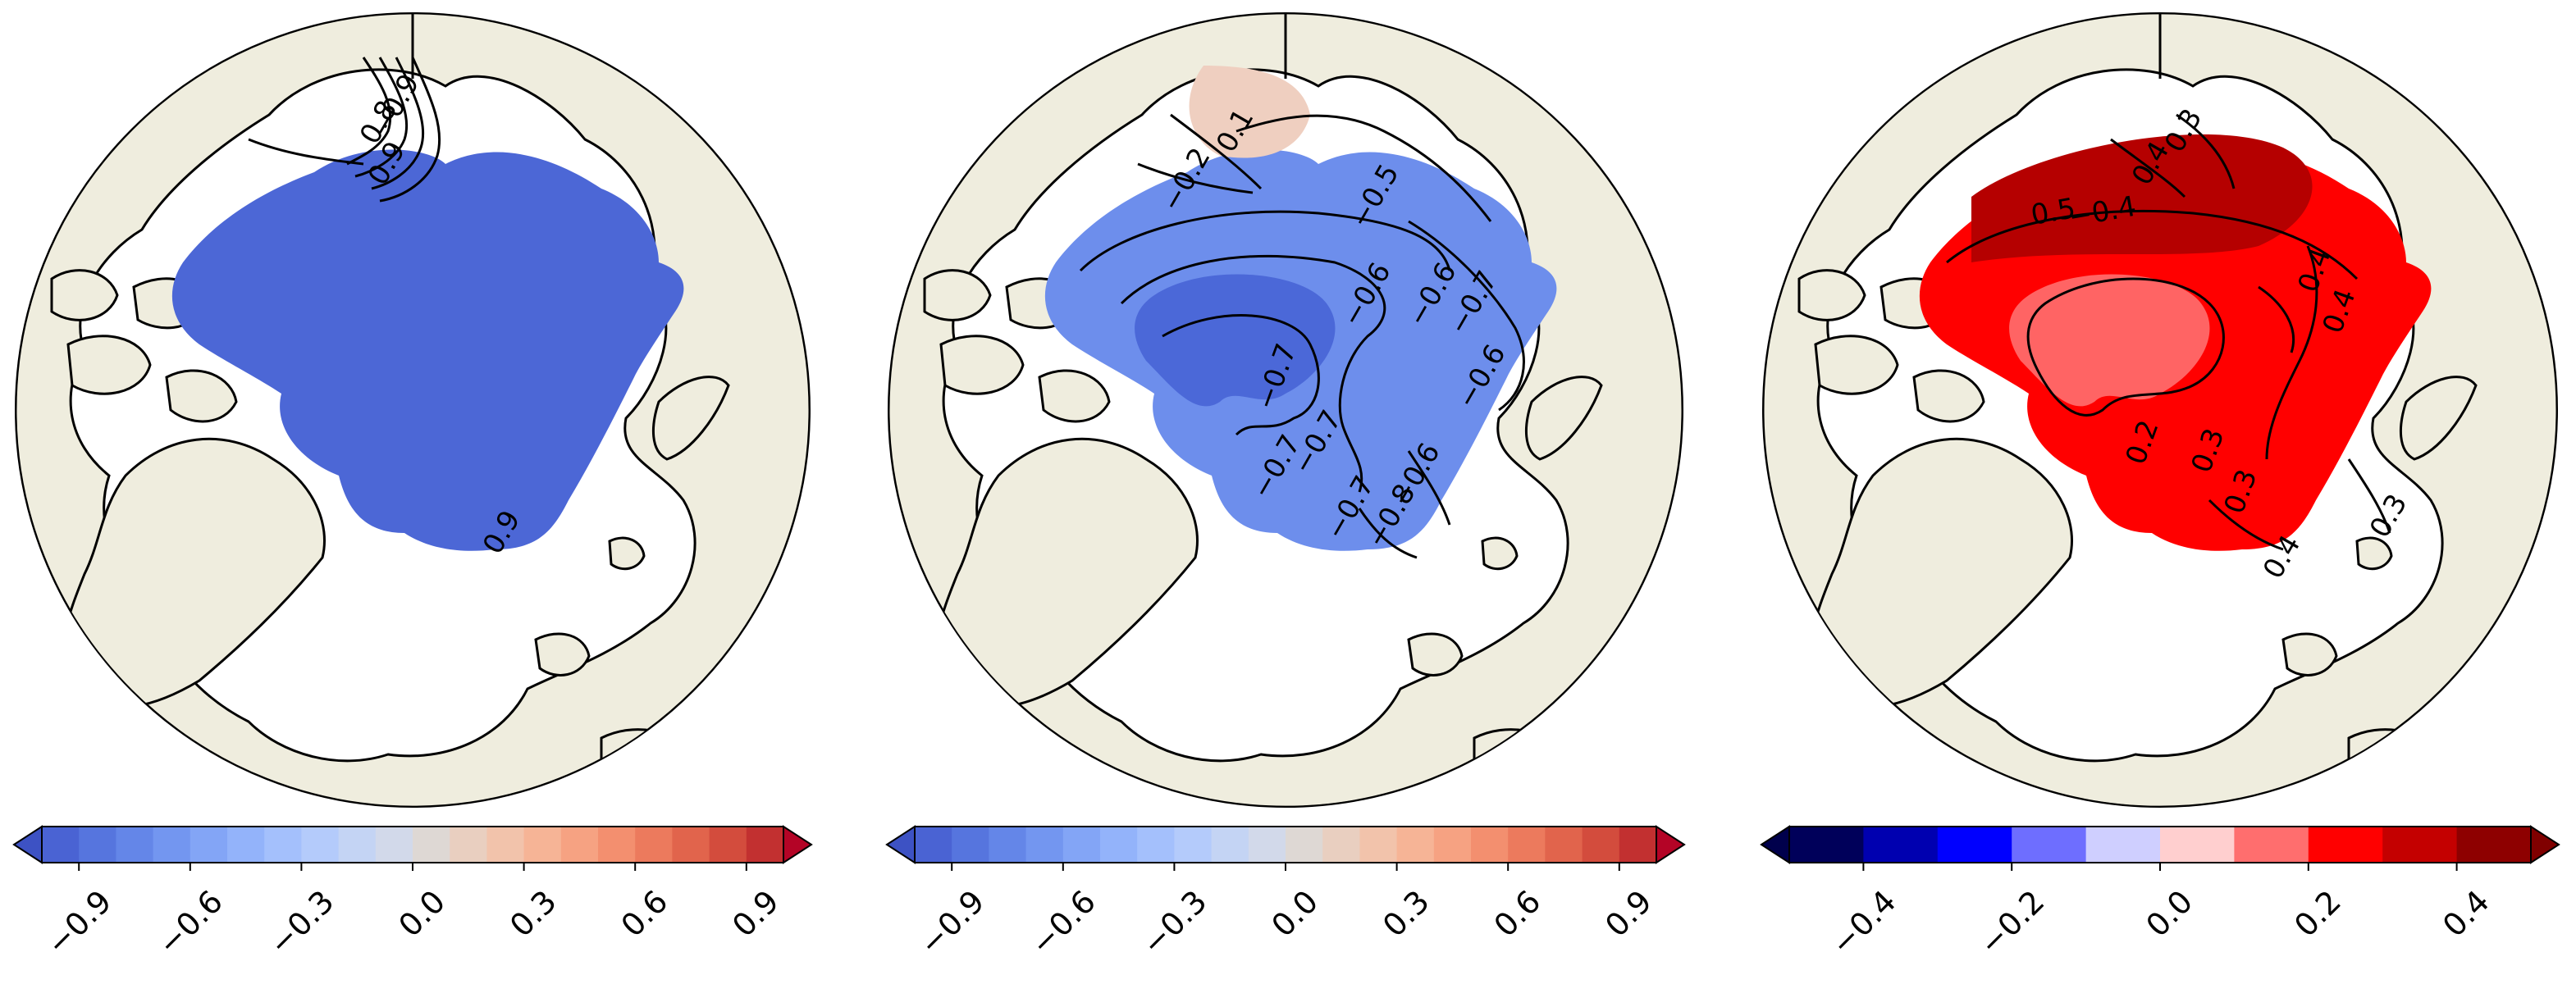 The image size is (2576, 984). I want to click on colorbar-tick-label: −0.9, so click(78, 922).